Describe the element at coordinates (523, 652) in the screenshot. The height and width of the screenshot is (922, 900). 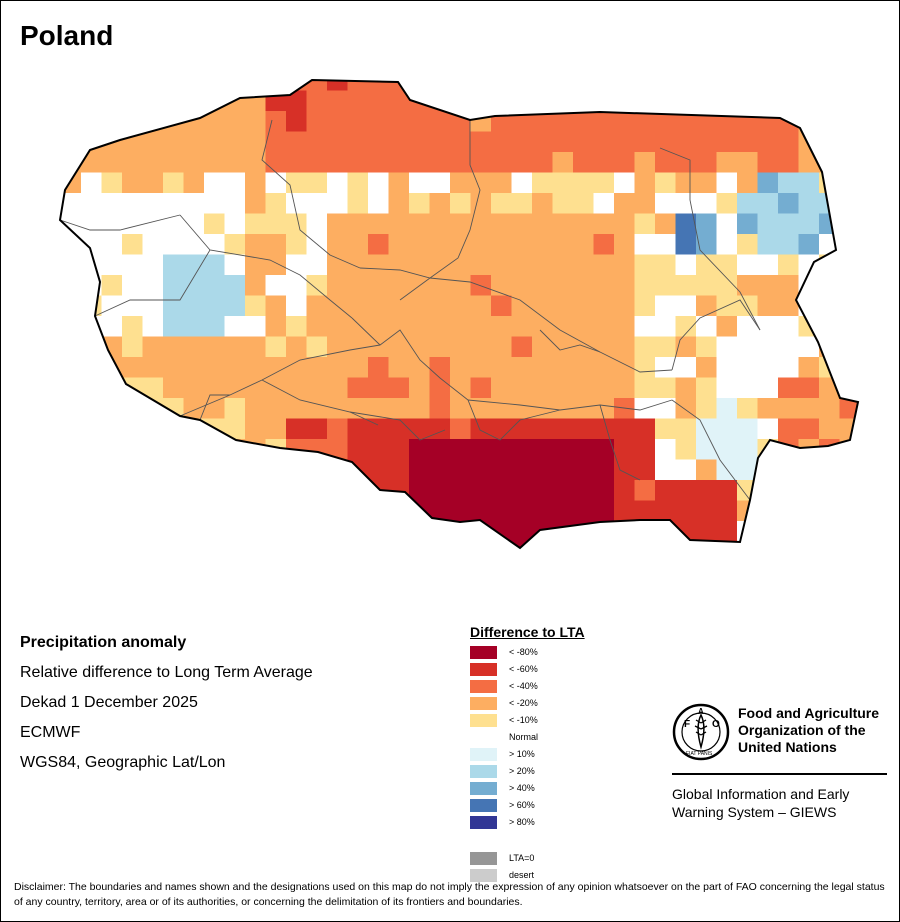
I see `legend-label: < -80%` at that location.